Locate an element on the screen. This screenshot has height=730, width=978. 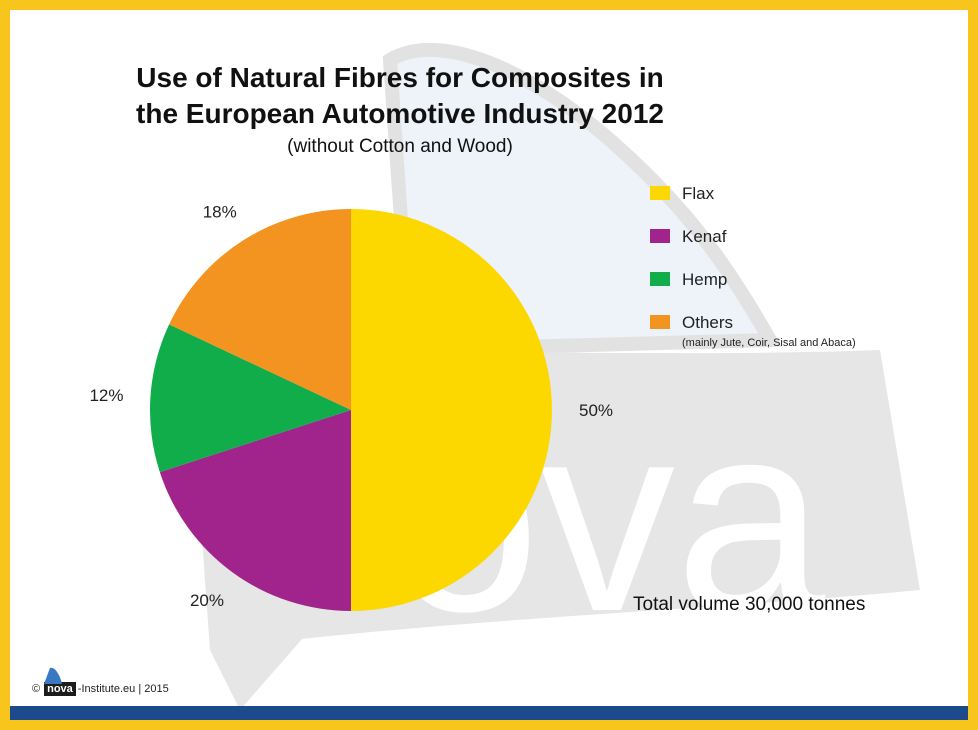
legend-swatch-others is located at coordinates (660, 322).